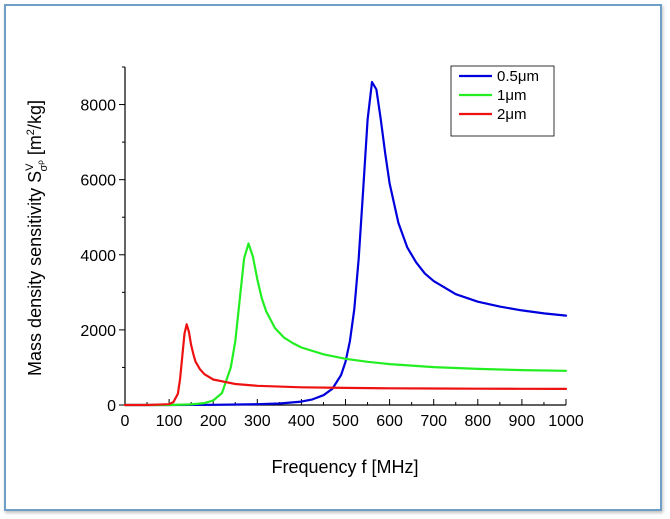 This screenshot has width=670, height=519. Describe the element at coordinates (40, 162) in the screenshot. I see `y-axis-label-subsup: ρ` at that location.